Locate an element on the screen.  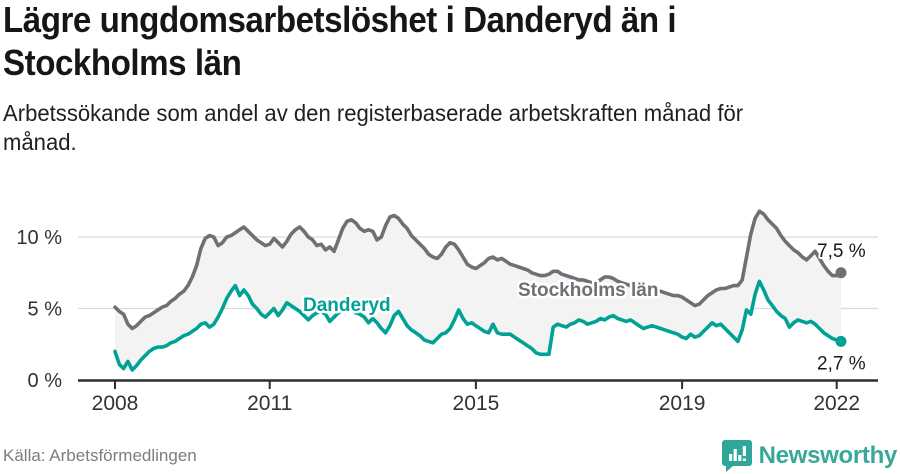
x-tick-label: 2011 is located at coordinates (269, 403).